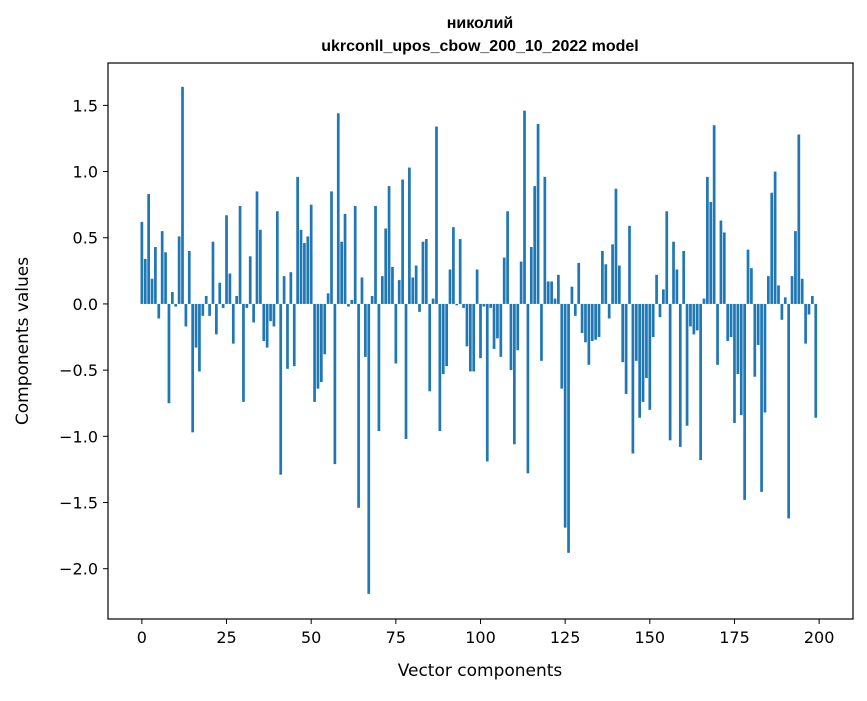 The height and width of the screenshot is (701, 867). What do you see at coordinates (479, 46) in the screenshot?
I see `chart-subtitle: ukrconll_upos_cbow_200_10_2022 model` at bounding box center [479, 46].